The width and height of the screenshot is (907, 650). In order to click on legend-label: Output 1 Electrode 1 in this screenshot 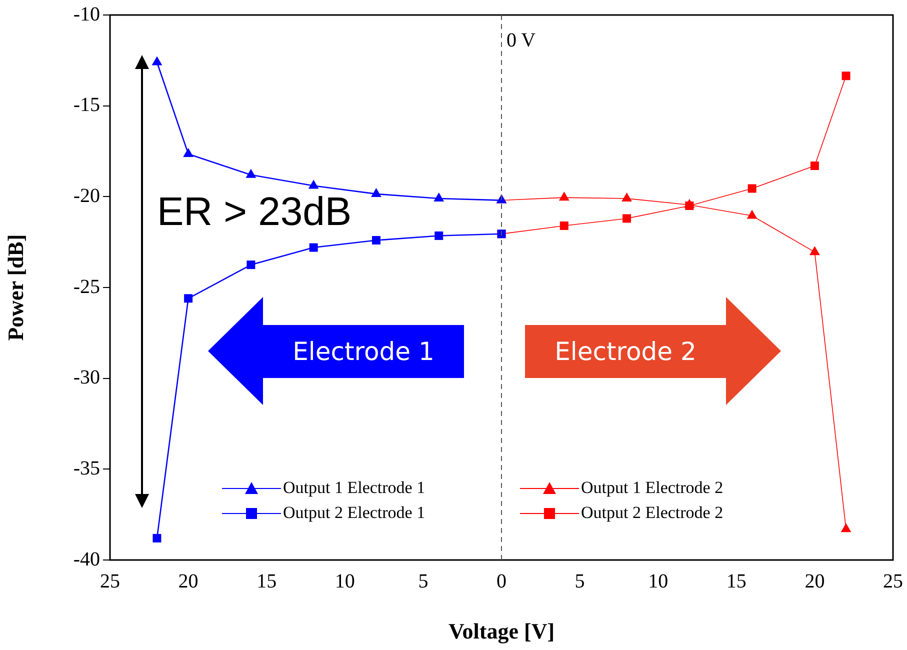, I will do `click(354, 488)`.